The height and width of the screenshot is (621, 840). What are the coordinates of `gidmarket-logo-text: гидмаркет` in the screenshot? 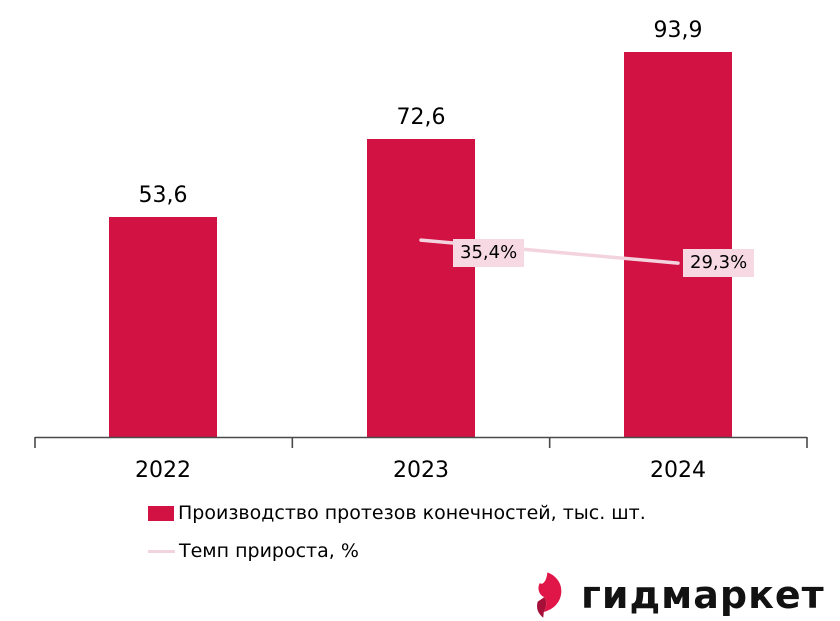 It's located at (703, 595).